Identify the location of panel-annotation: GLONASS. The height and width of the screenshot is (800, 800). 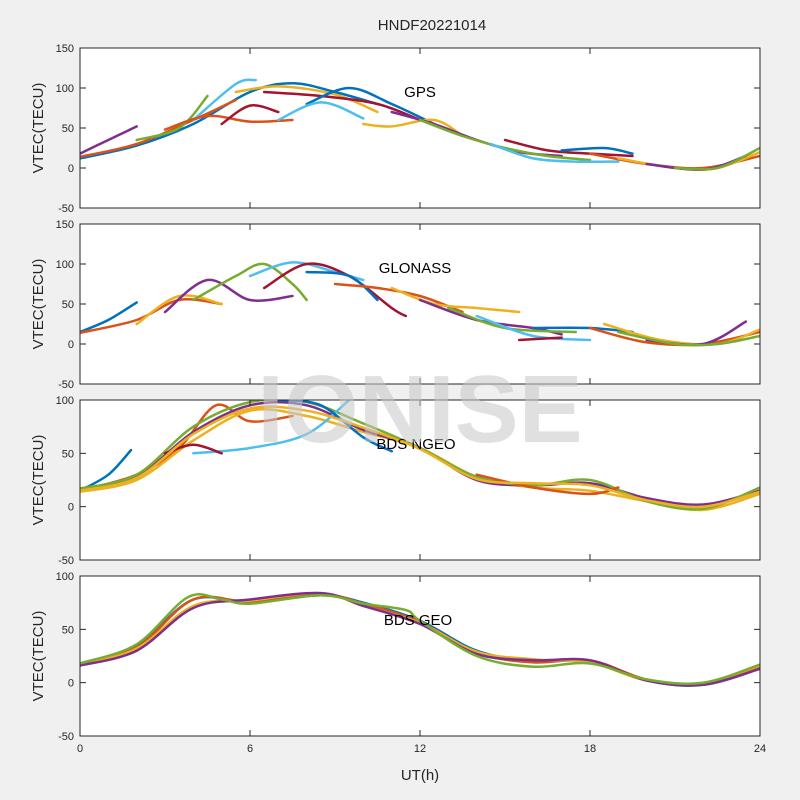
(415, 268).